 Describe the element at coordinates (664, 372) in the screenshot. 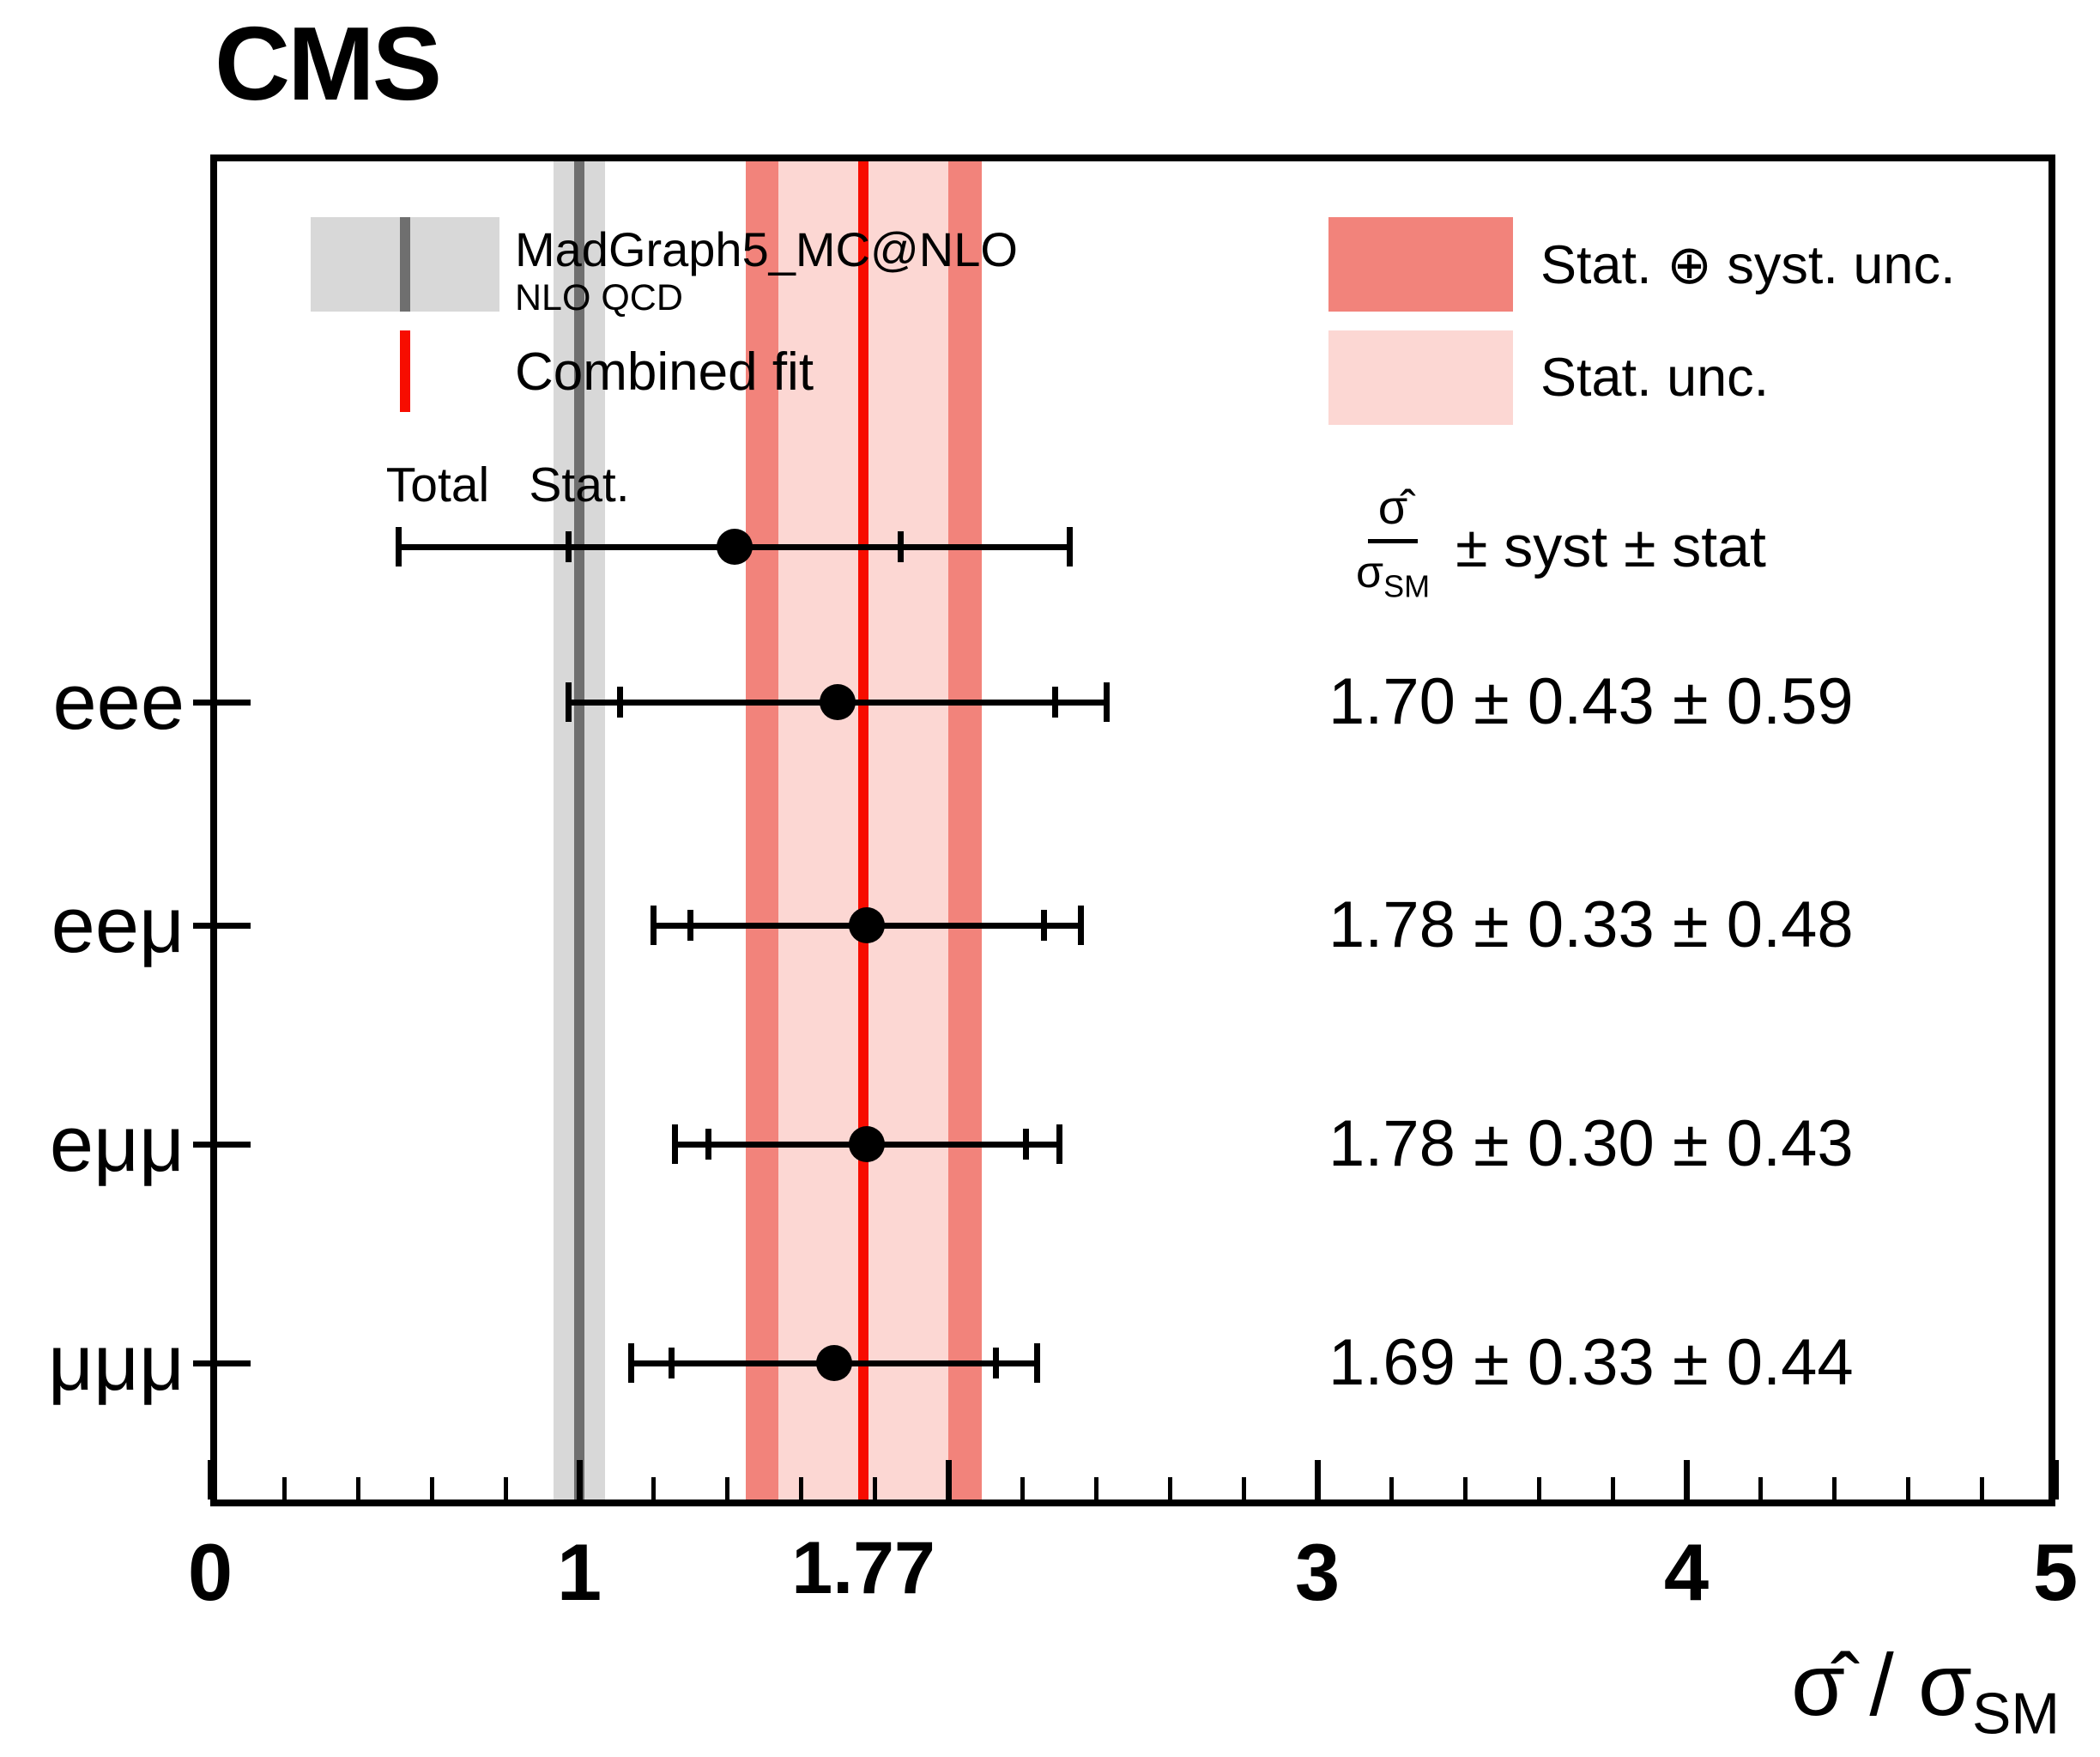

I see `legend-fit-label: Combined fit` at that location.